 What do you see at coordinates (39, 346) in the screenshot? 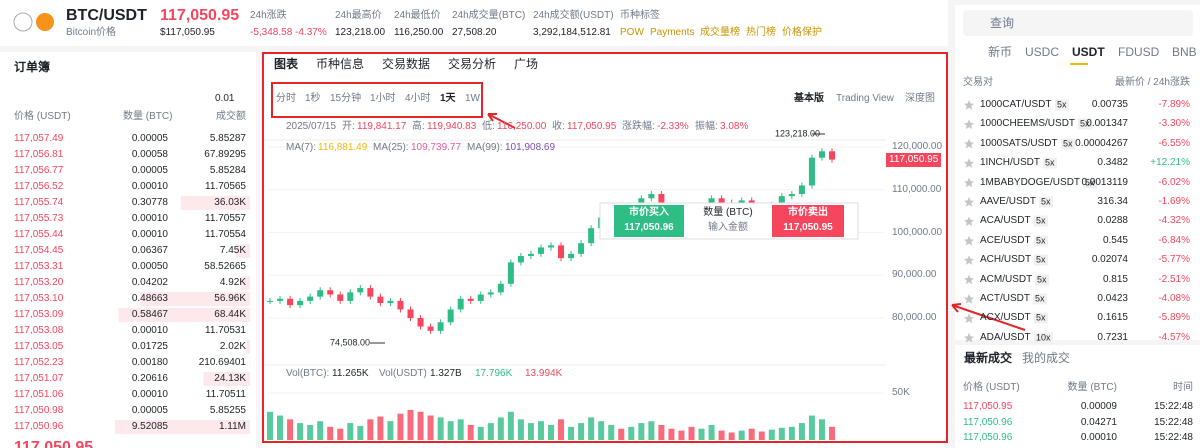
I see `ask-price: 117,053.05` at bounding box center [39, 346].